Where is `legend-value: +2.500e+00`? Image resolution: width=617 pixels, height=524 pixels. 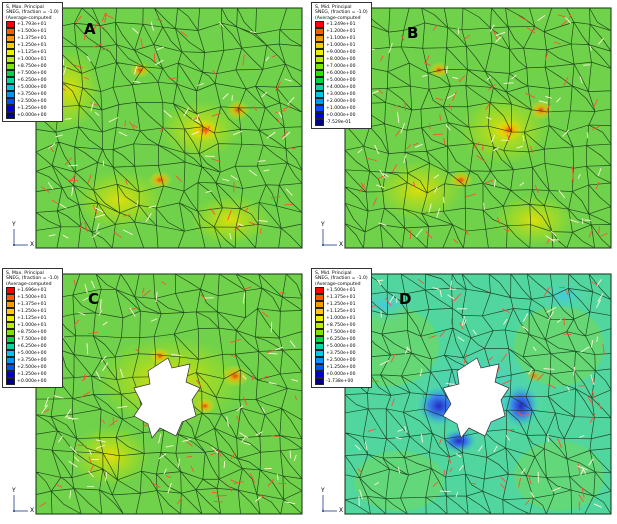
legend-value: +2.500e+00 is located at coordinates (32, 368).